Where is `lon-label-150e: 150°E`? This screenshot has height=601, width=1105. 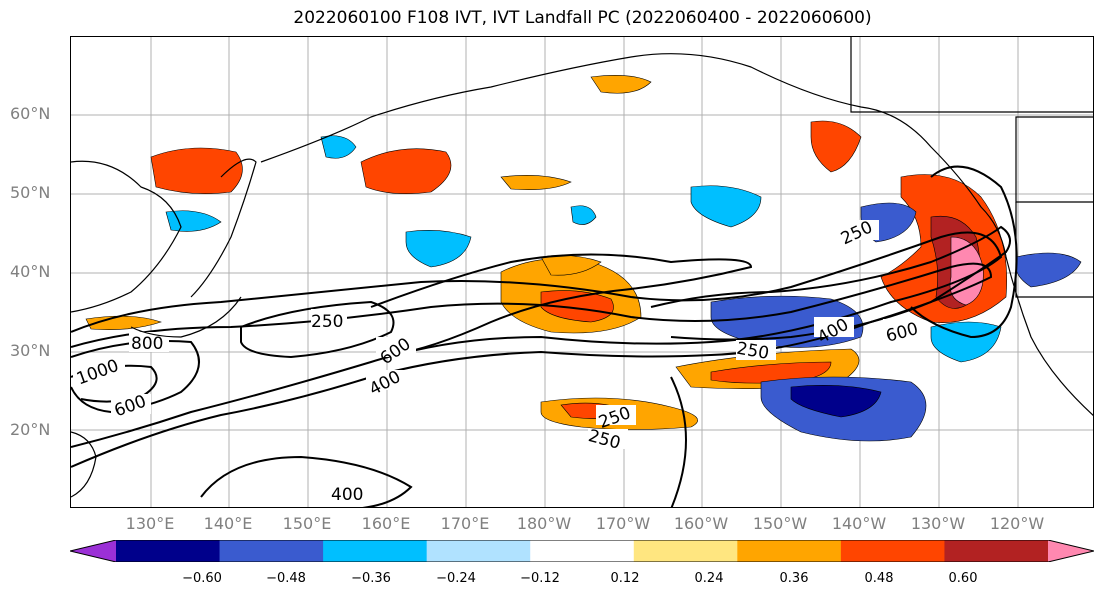 lon-label-150e: 150°E is located at coordinates (307, 523).